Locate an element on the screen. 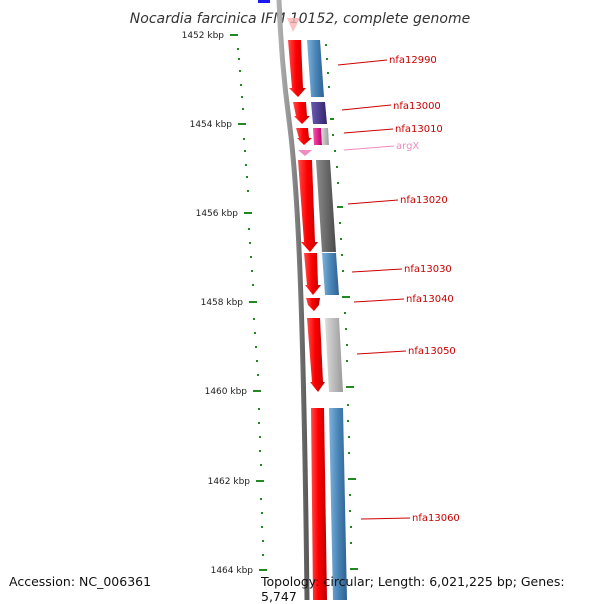 This screenshot has height=604, width=600. cog-block-nfa13060 is located at coordinates (338, 504).